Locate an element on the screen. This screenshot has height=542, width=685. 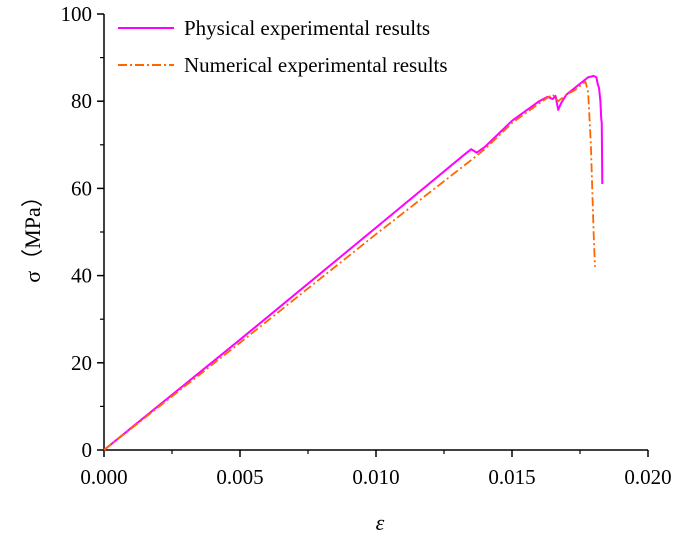
legend-label-physical: Physical experimental results is located at coordinates (307, 28).